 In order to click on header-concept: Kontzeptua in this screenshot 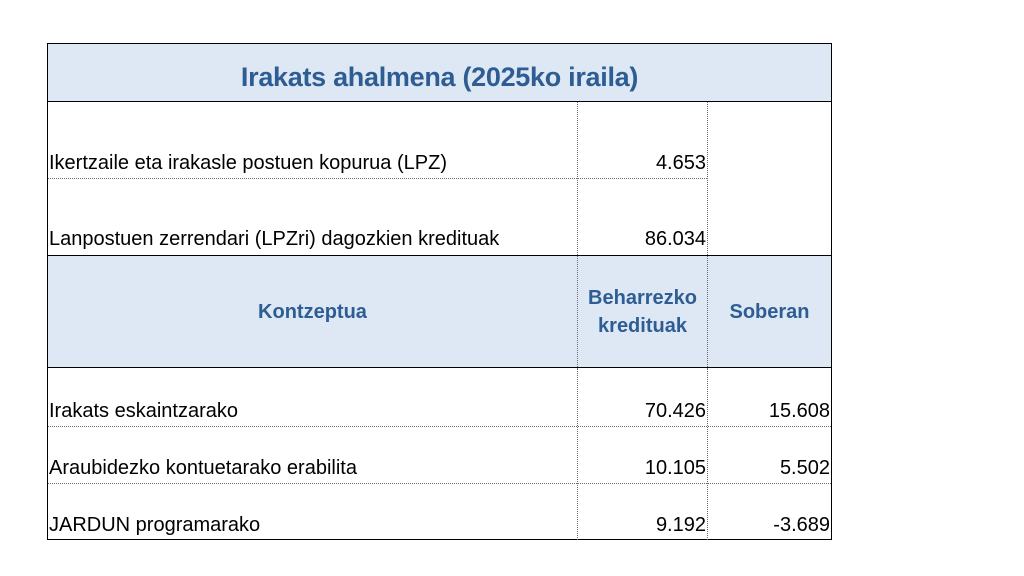, I will do `click(312, 312)`.